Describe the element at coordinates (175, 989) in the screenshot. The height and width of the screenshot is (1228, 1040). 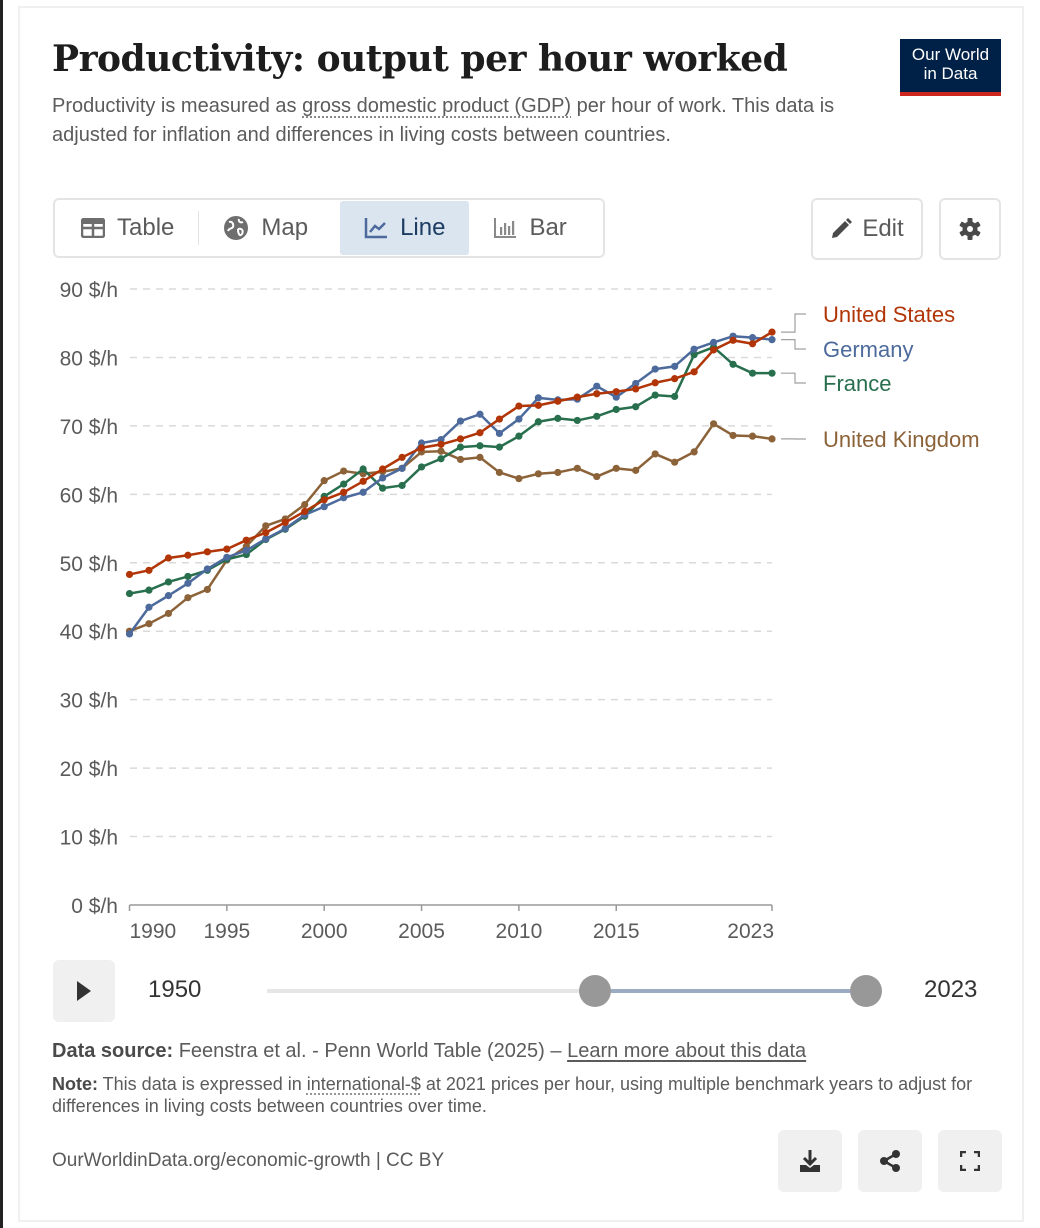
I see `timeline-start-label: 1950` at that location.